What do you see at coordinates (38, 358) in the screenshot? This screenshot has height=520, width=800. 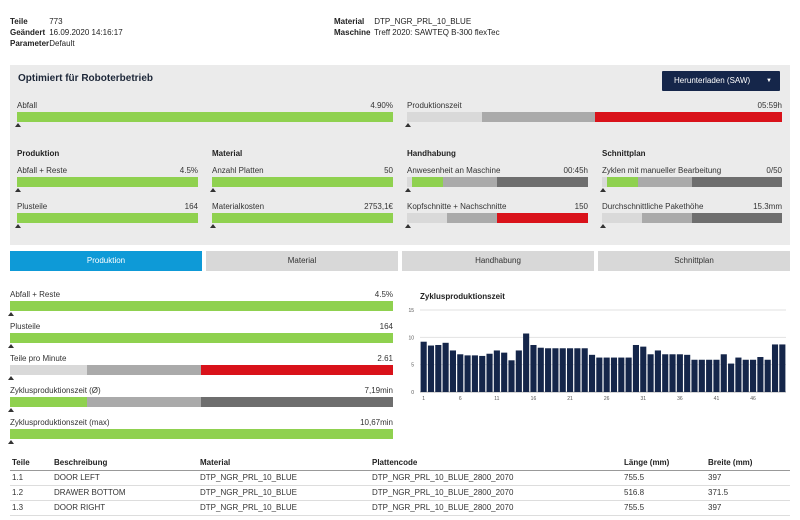 I see `metric-label: Teile pro Minute` at bounding box center [38, 358].